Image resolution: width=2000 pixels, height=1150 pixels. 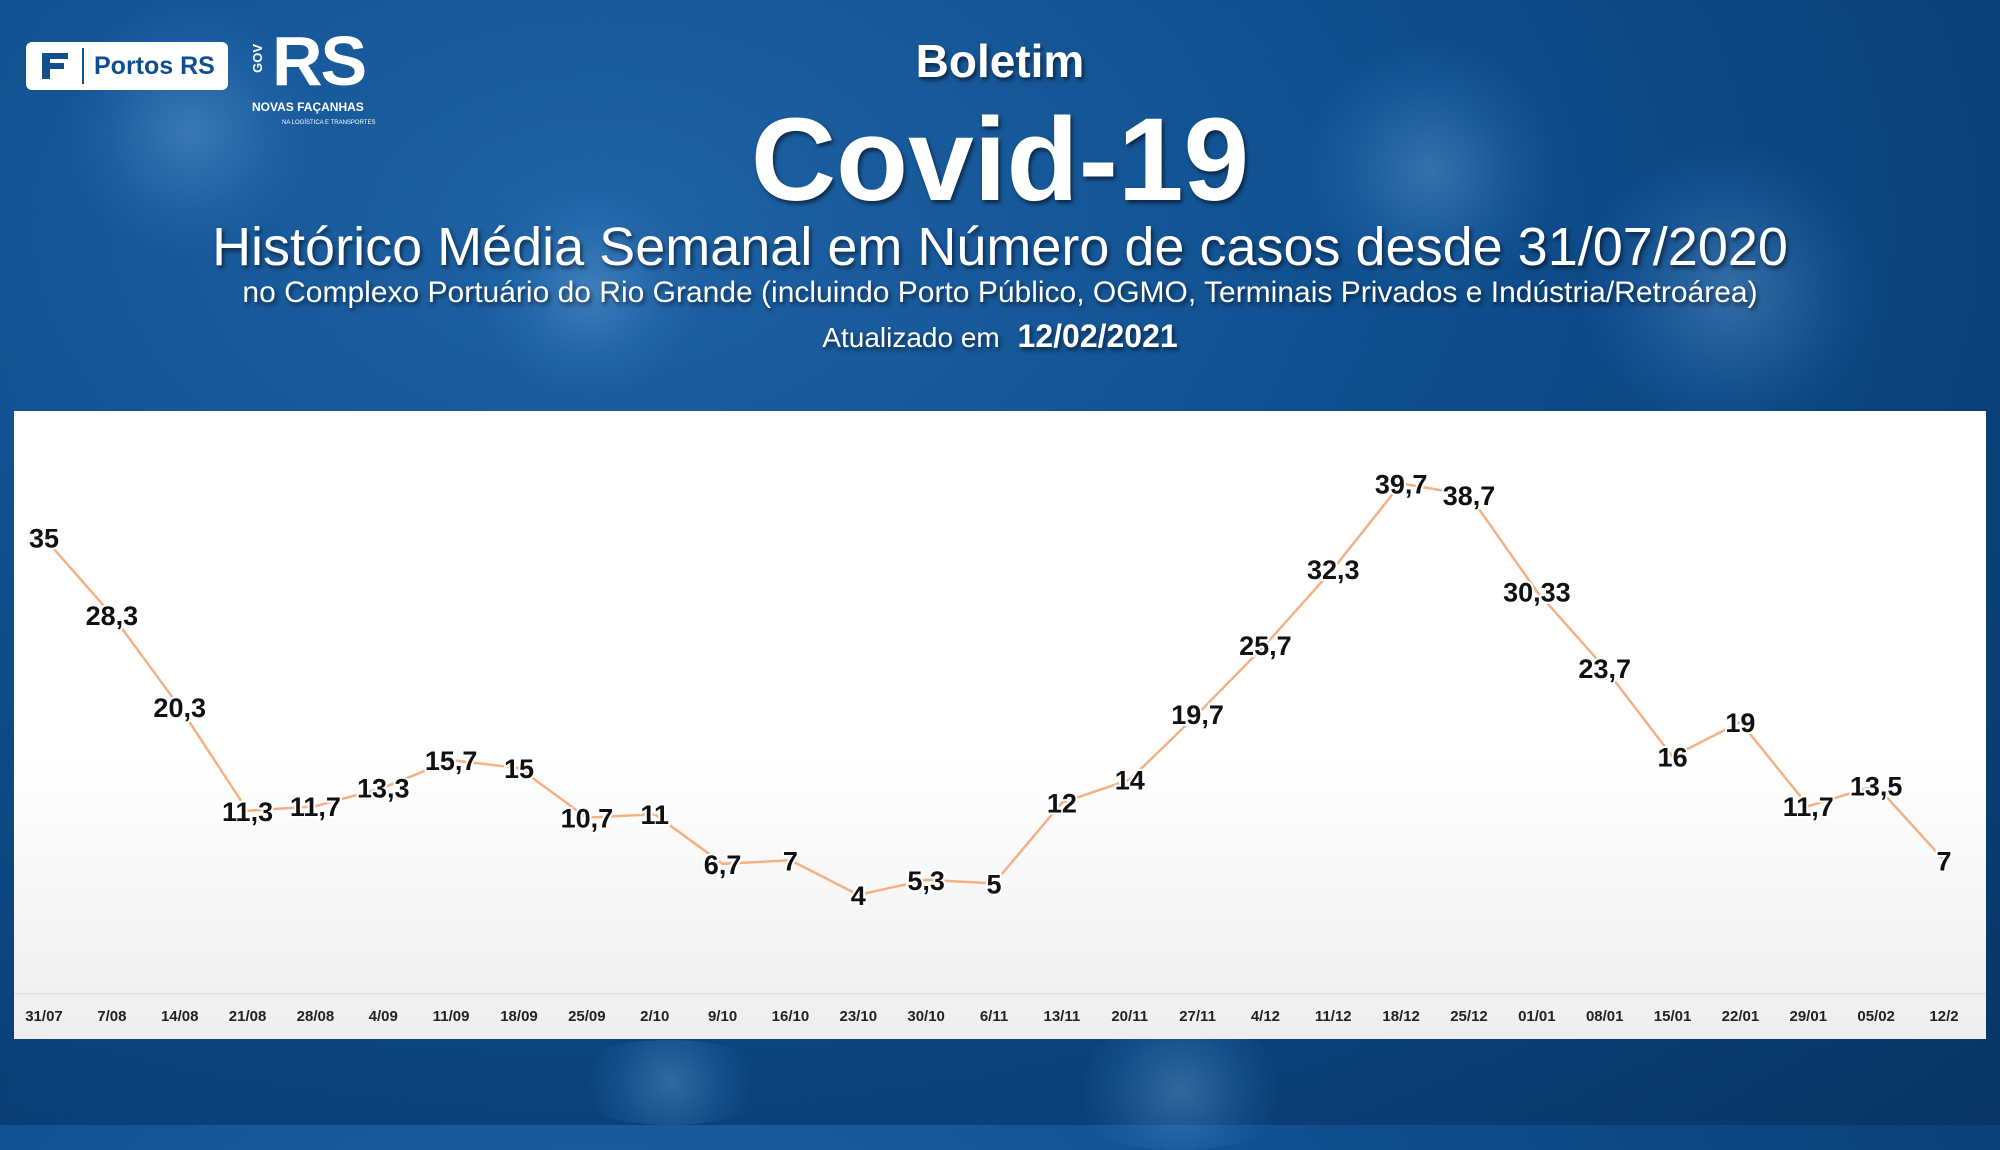 I want to click on x-tick-label: 12/2, so click(x=1943, y=1016).